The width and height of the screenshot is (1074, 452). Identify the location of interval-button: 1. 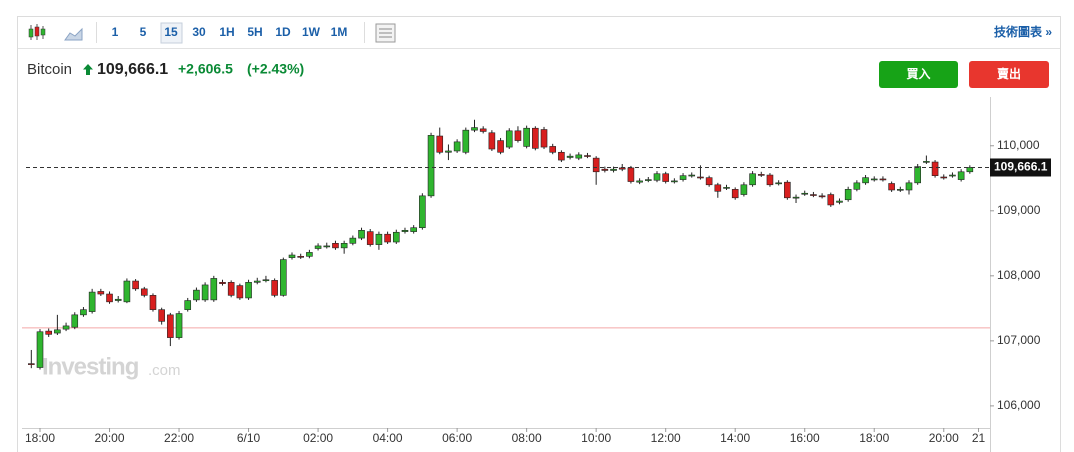
(115, 32).